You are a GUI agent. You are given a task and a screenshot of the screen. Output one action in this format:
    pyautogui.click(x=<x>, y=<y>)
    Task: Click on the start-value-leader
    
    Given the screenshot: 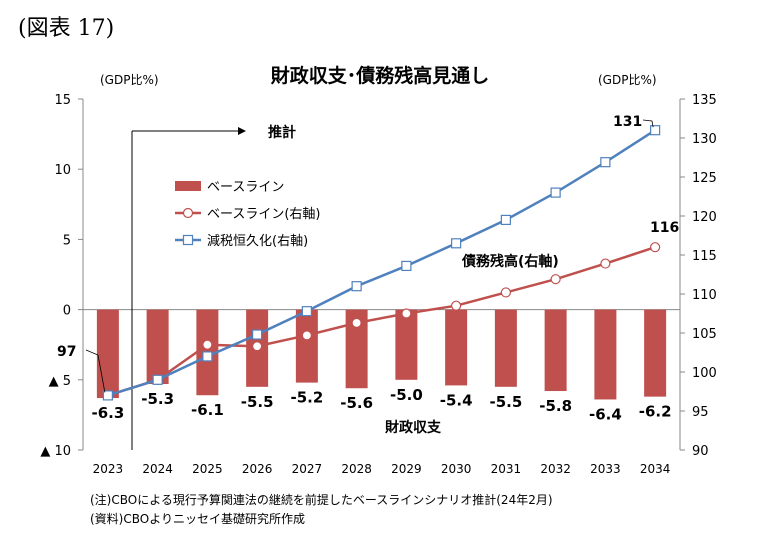 What is the action you would take?
    pyautogui.click(x=95, y=371)
    